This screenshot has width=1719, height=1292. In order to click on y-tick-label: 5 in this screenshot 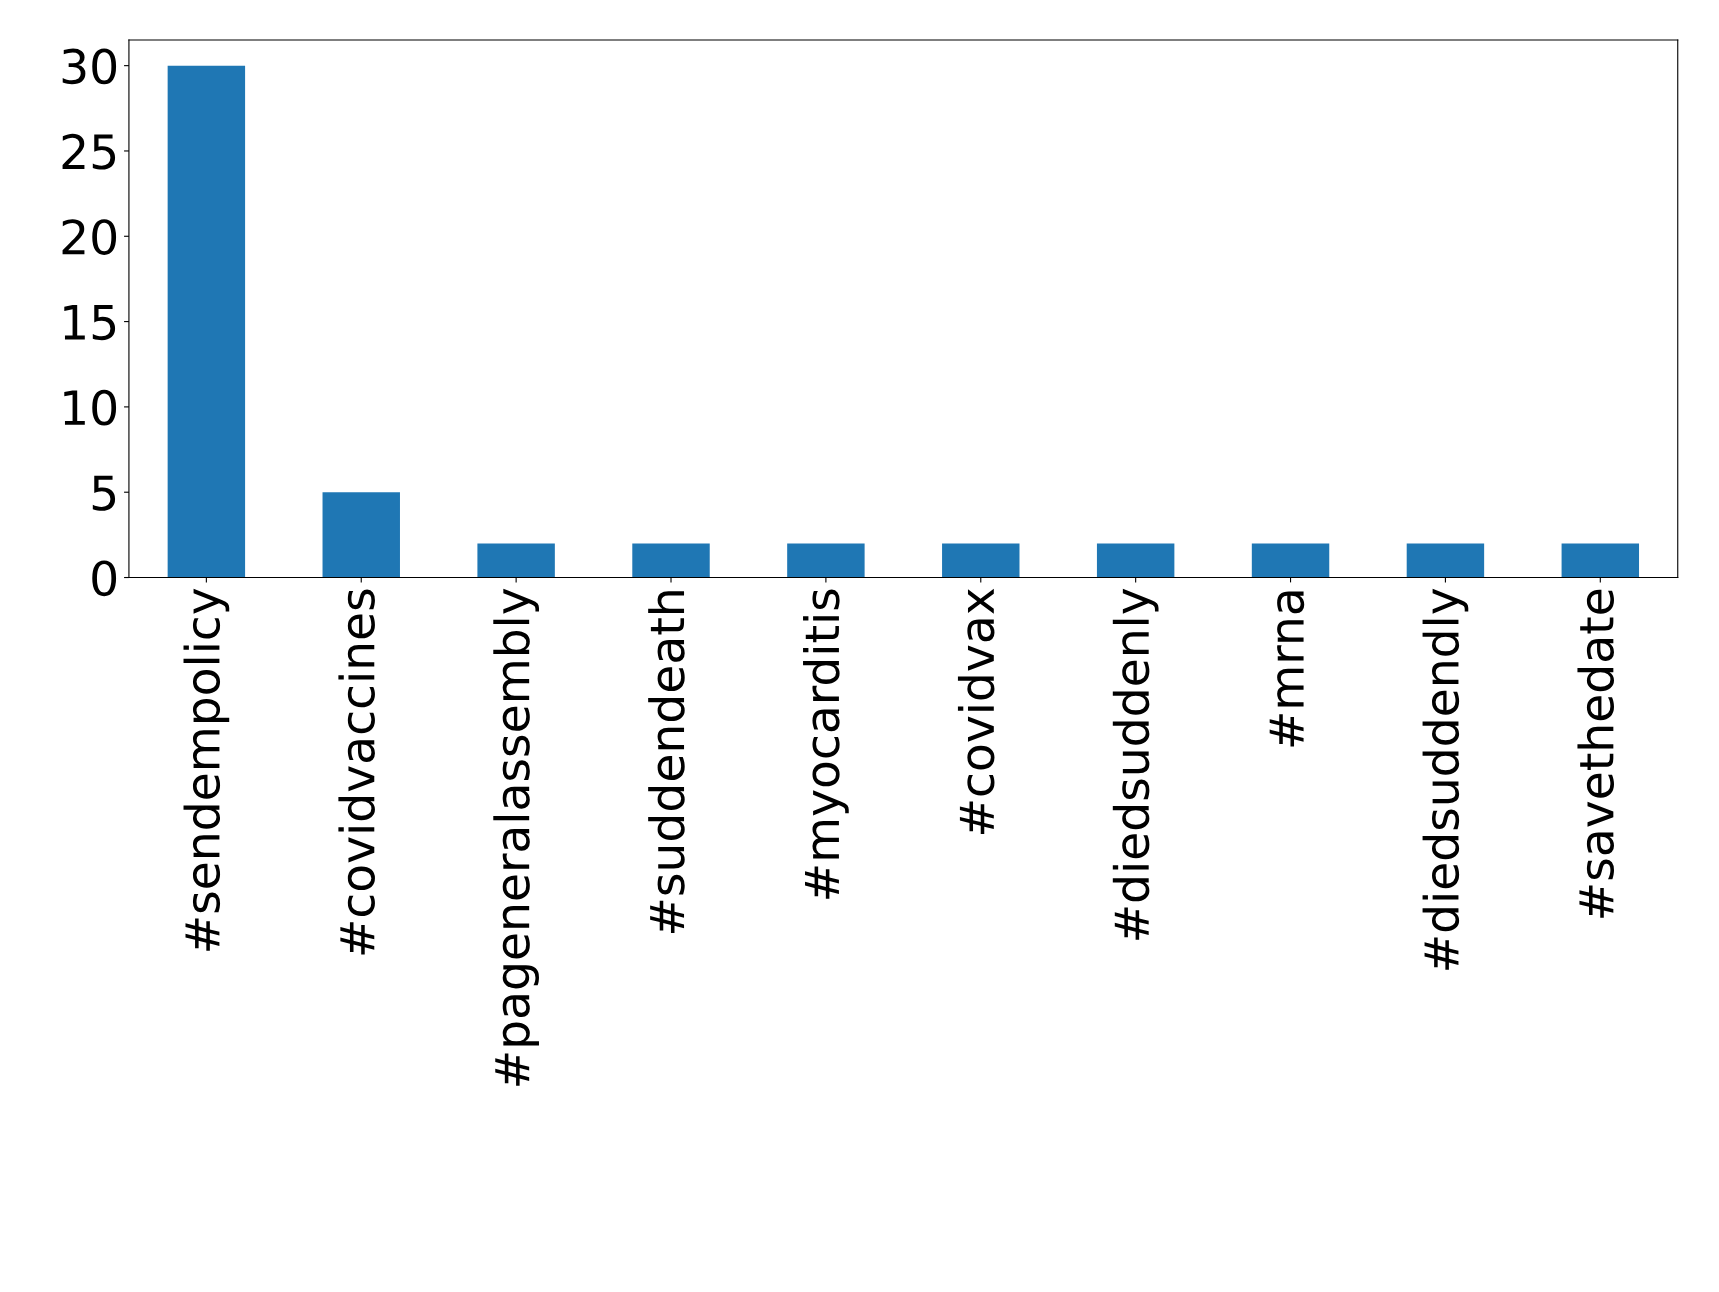, I will do `click(104, 493)`.